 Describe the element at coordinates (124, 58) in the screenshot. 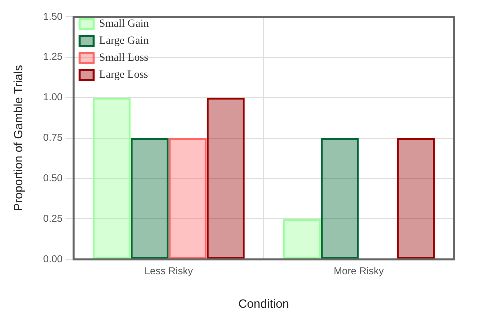

I see `legend-label: Small Loss` at that location.